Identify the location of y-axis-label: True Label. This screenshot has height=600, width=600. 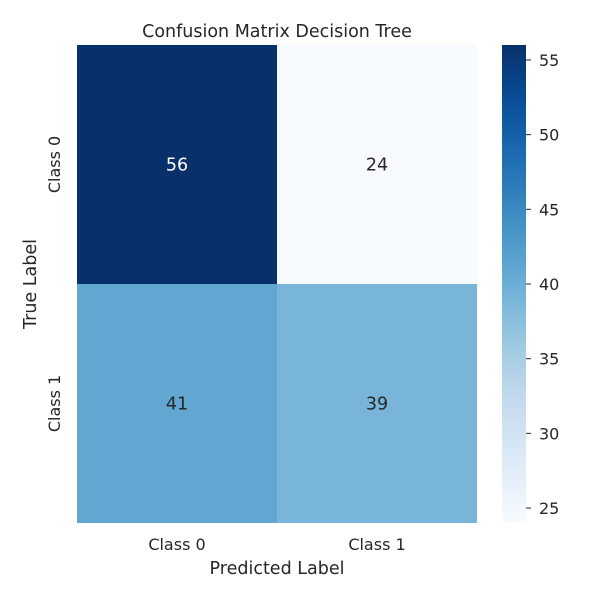
(31, 284).